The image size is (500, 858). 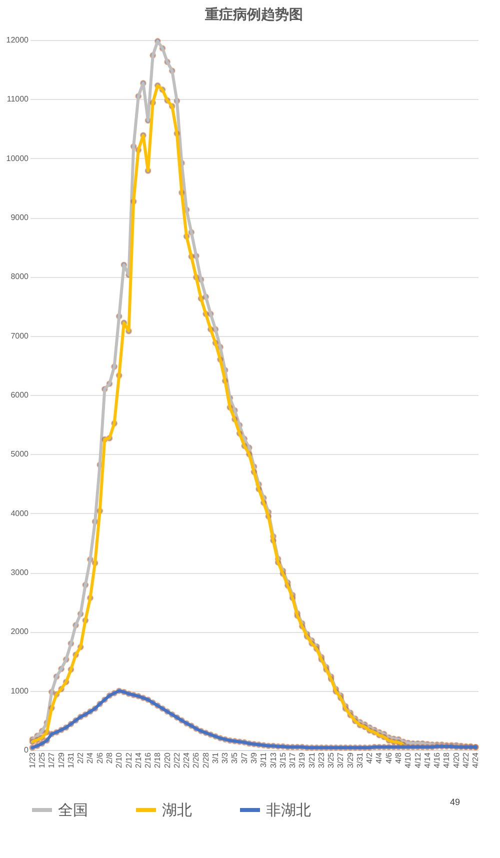 What do you see at coordinates (254, 758) in the screenshot?
I see `x-tick-label: 3/9` at bounding box center [254, 758].